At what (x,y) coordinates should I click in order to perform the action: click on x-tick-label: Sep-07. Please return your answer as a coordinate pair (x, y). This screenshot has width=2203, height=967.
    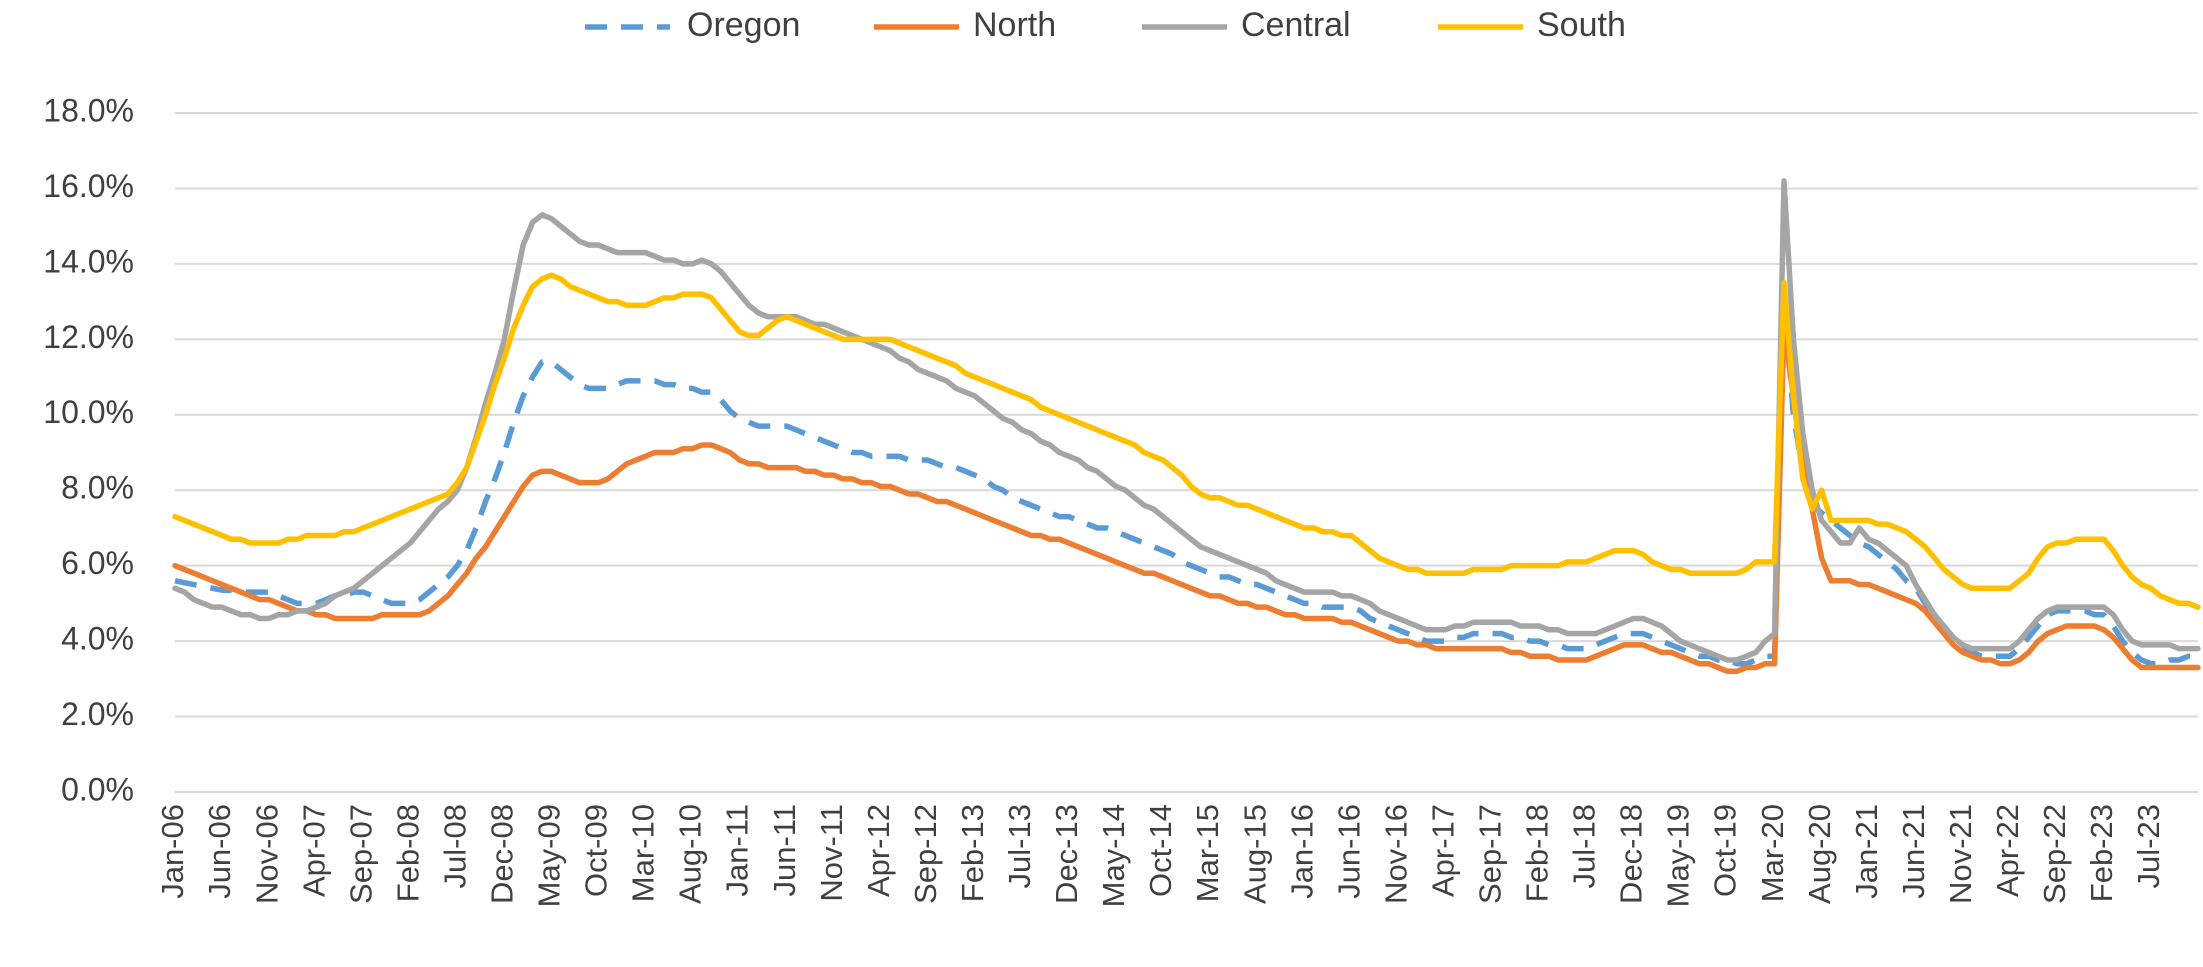
    Looking at the image, I should click on (360, 854).